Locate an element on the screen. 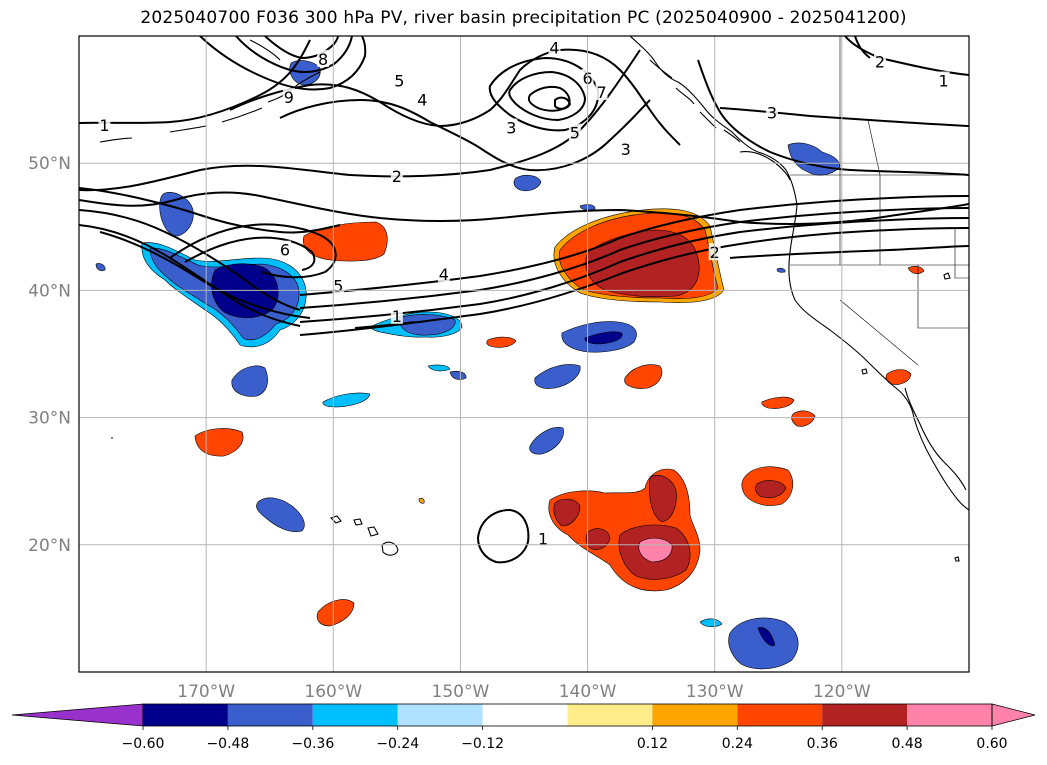 The image size is (1047, 765). pos-region-small-mid is located at coordinates (501, 342).